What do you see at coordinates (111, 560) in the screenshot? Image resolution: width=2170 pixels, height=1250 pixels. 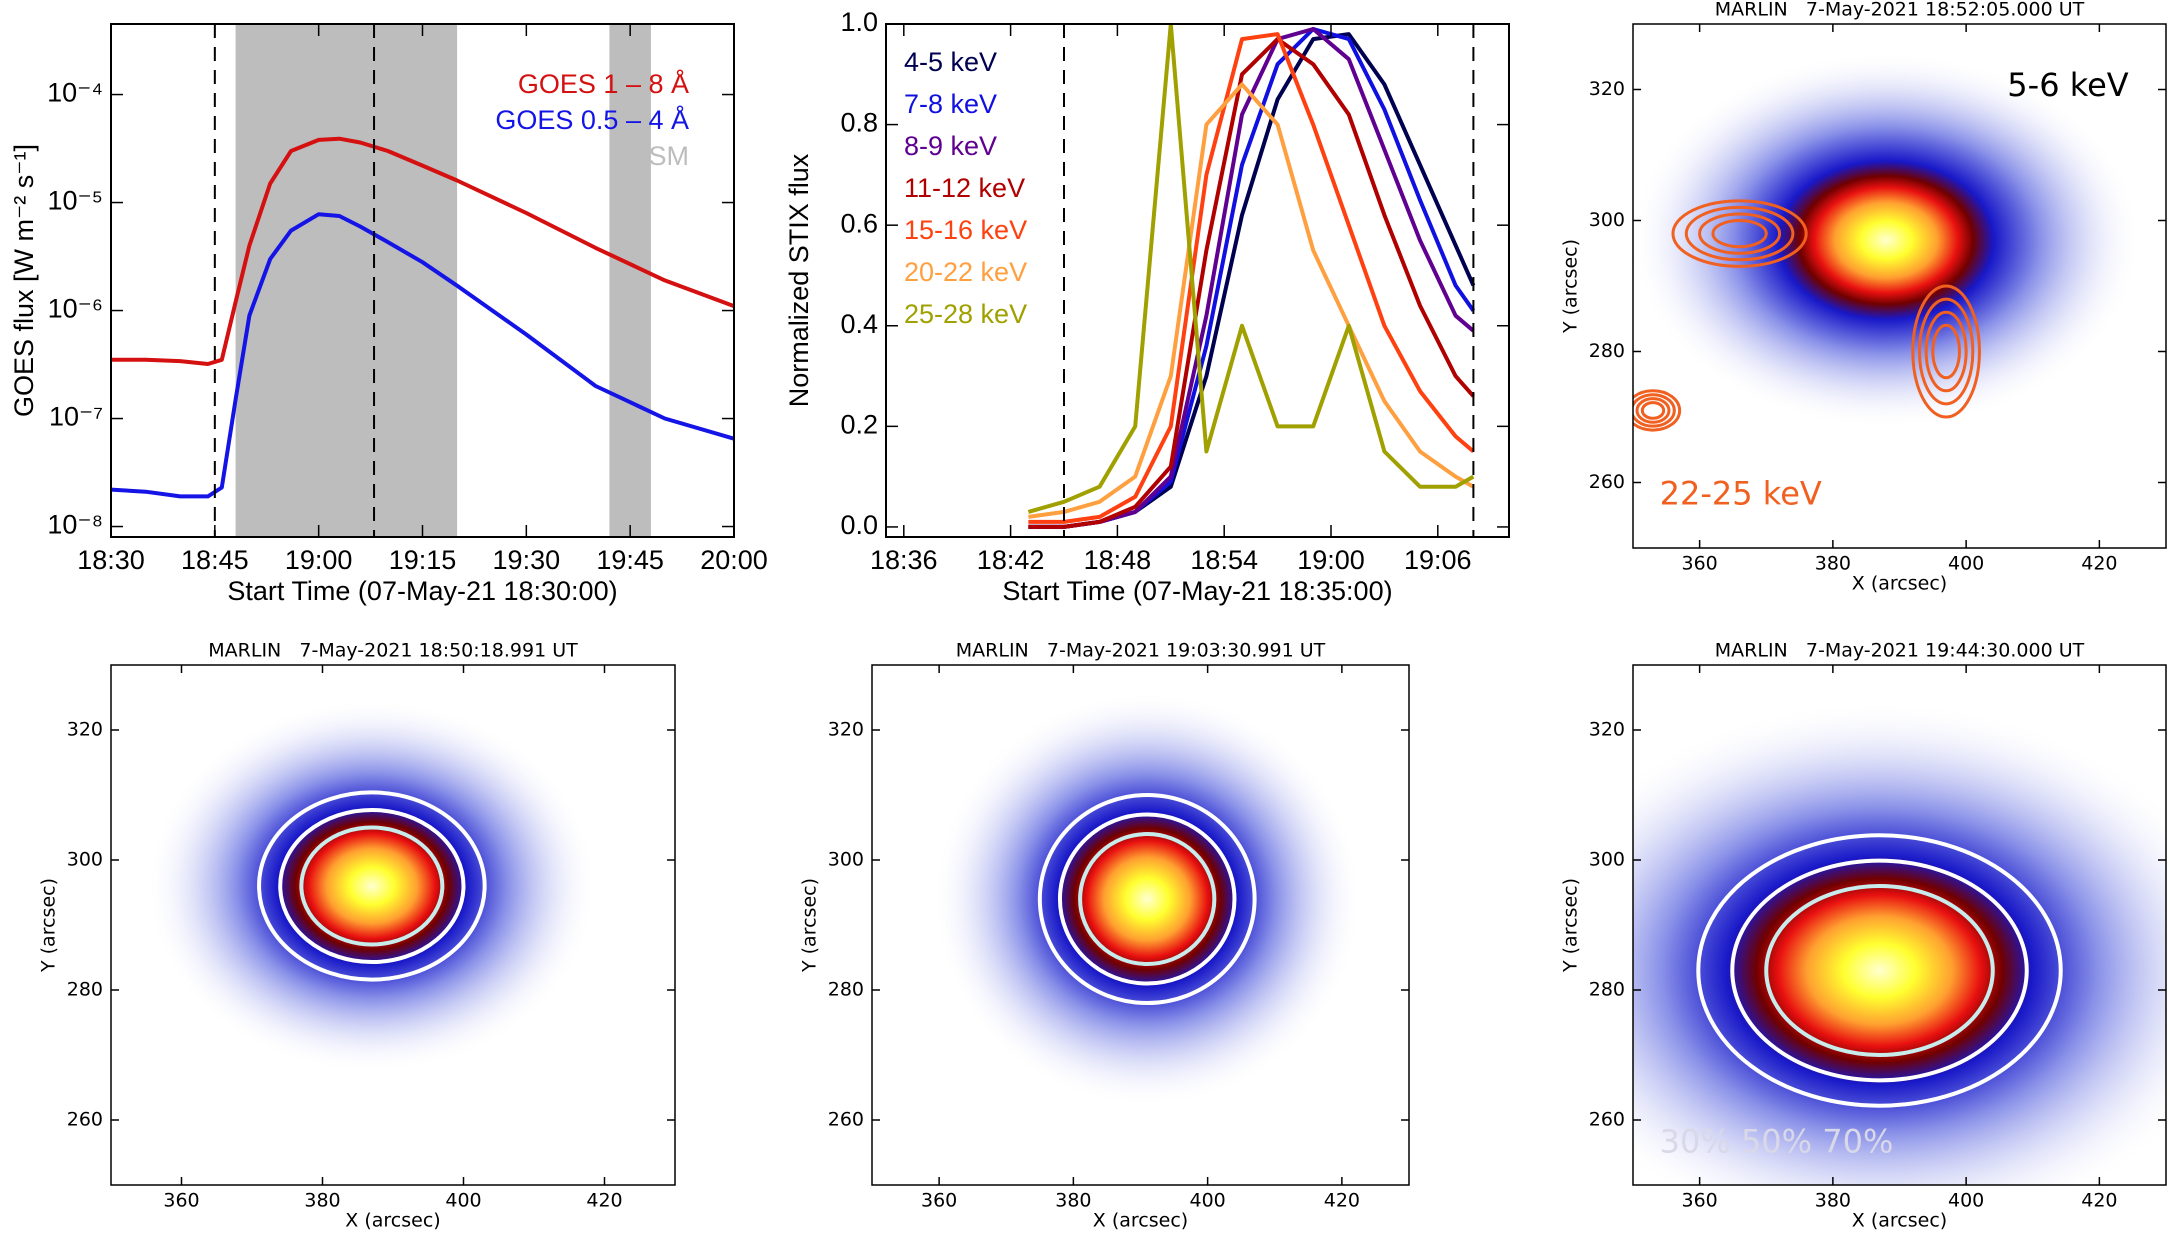 I see `x-tick-label: 18:30` at bounding box center [111, 560].